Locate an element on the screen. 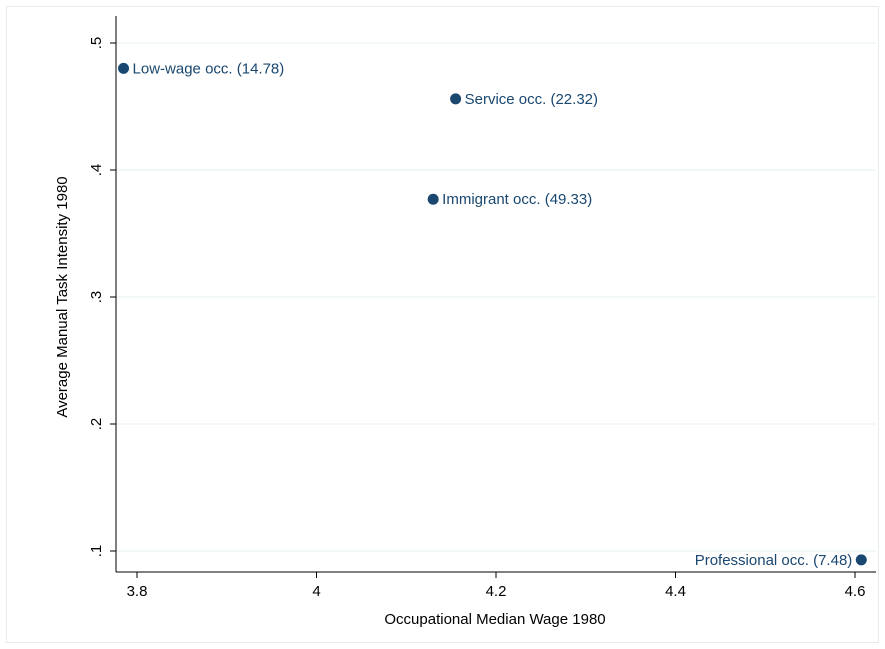 The width and height of the screenshot is (885, 649). y-tick-label-1: .2 is located at coordinates (96, 424).